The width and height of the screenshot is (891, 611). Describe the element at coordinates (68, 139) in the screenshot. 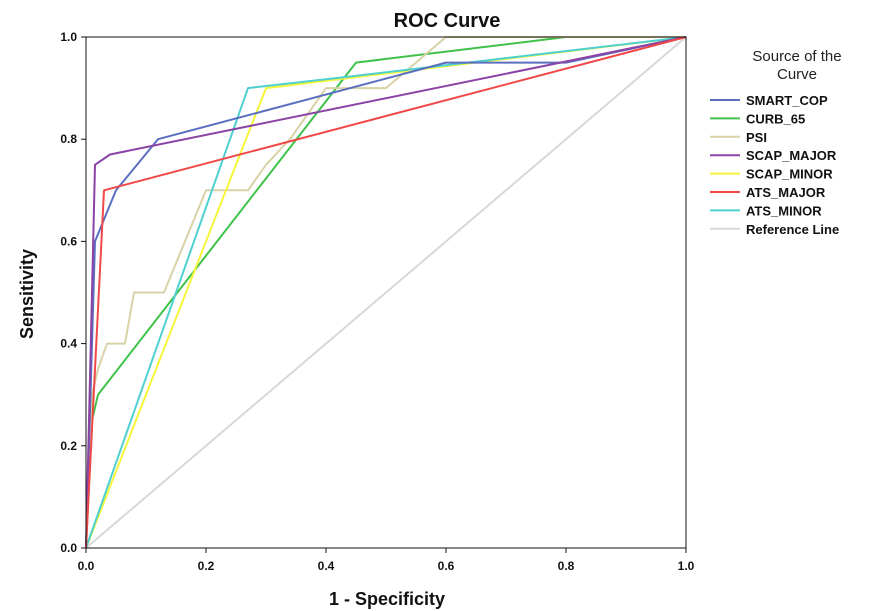

I see `y-tick-label: 0.8` at that location.